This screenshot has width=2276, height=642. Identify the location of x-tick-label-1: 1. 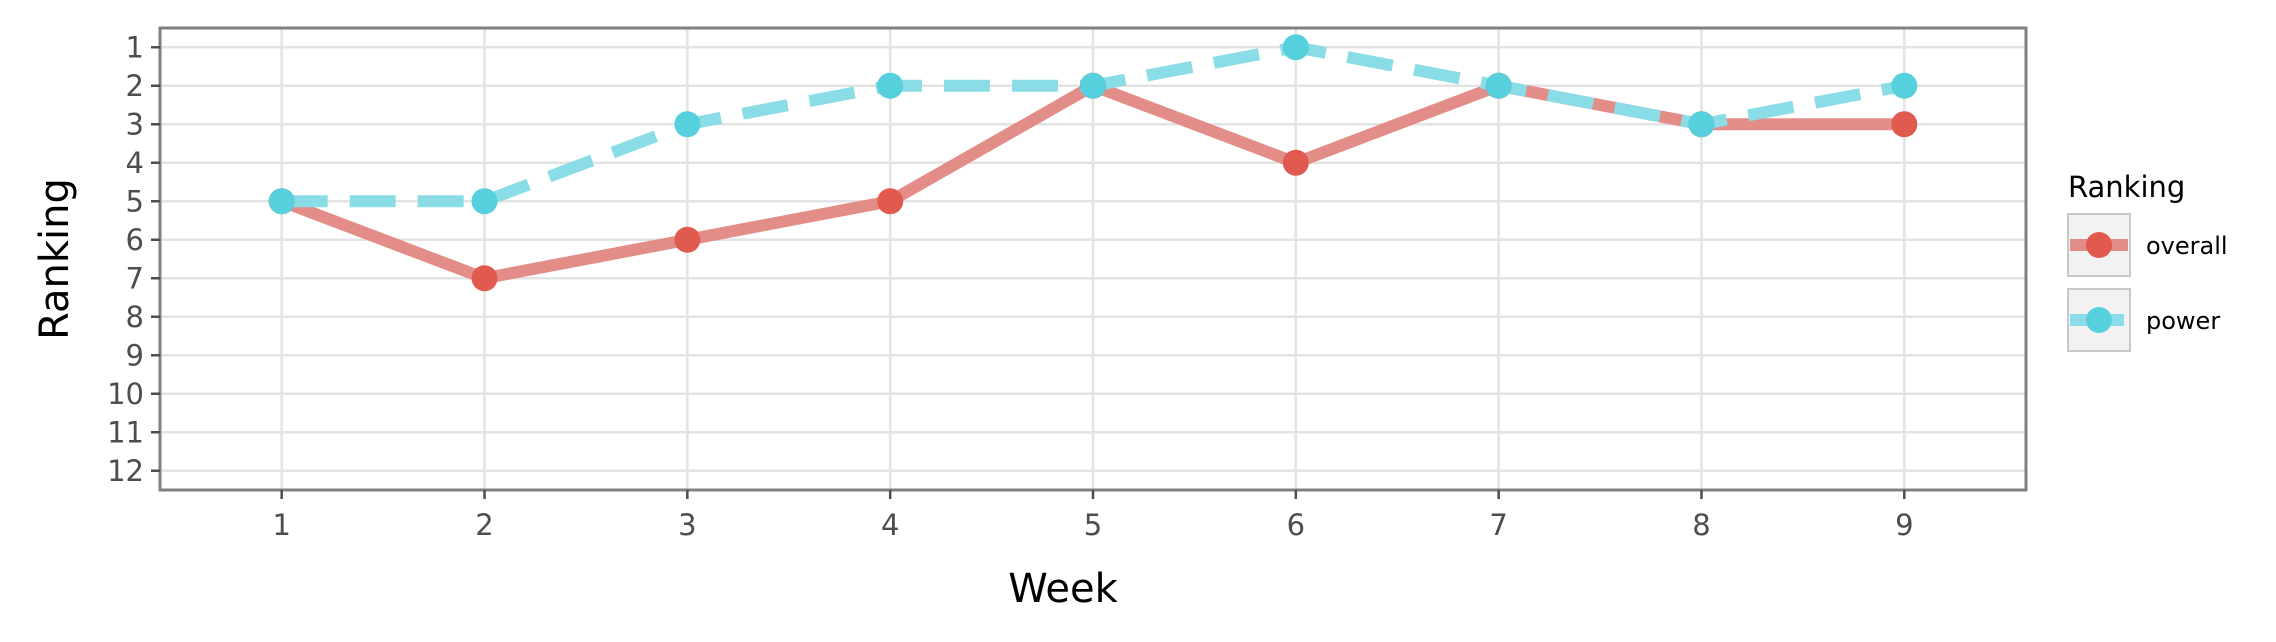
(281, 525).